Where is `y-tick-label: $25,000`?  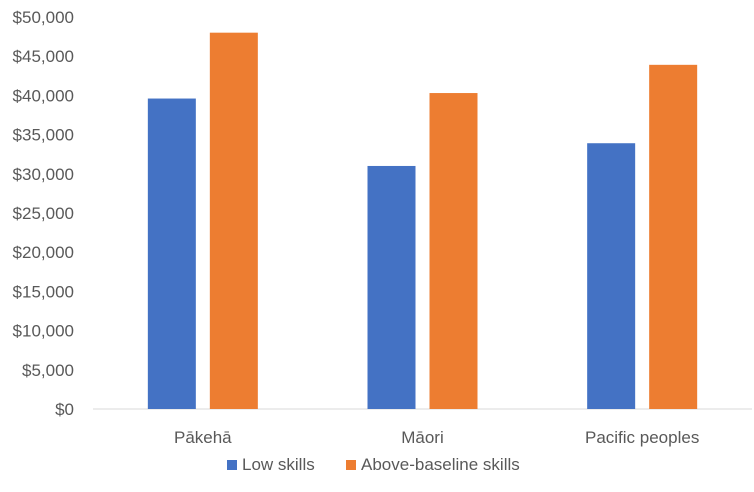 y-tick-label: $25,000 is located at coordinates (43, 213).